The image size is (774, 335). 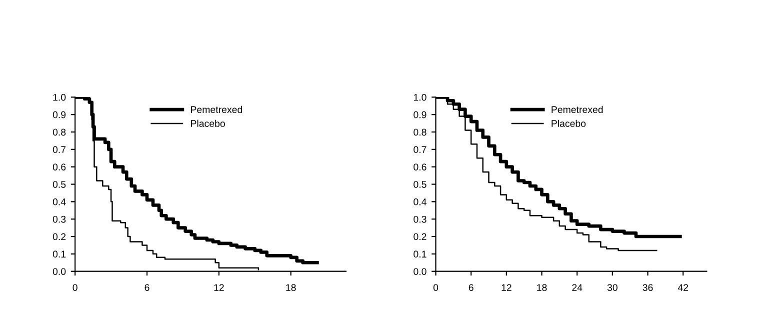 What do you see at coordinates (647, 287) in the screenshot?
I see `x-tick-label: 36` at bounding box center [647, 287].